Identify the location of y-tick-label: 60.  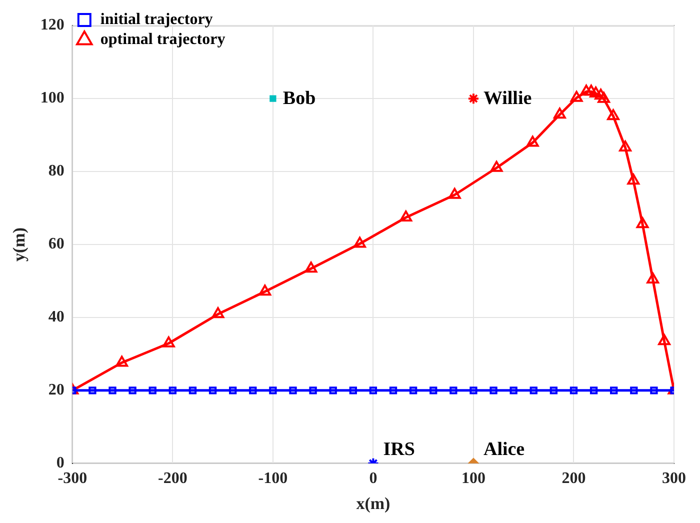
(56, 244).